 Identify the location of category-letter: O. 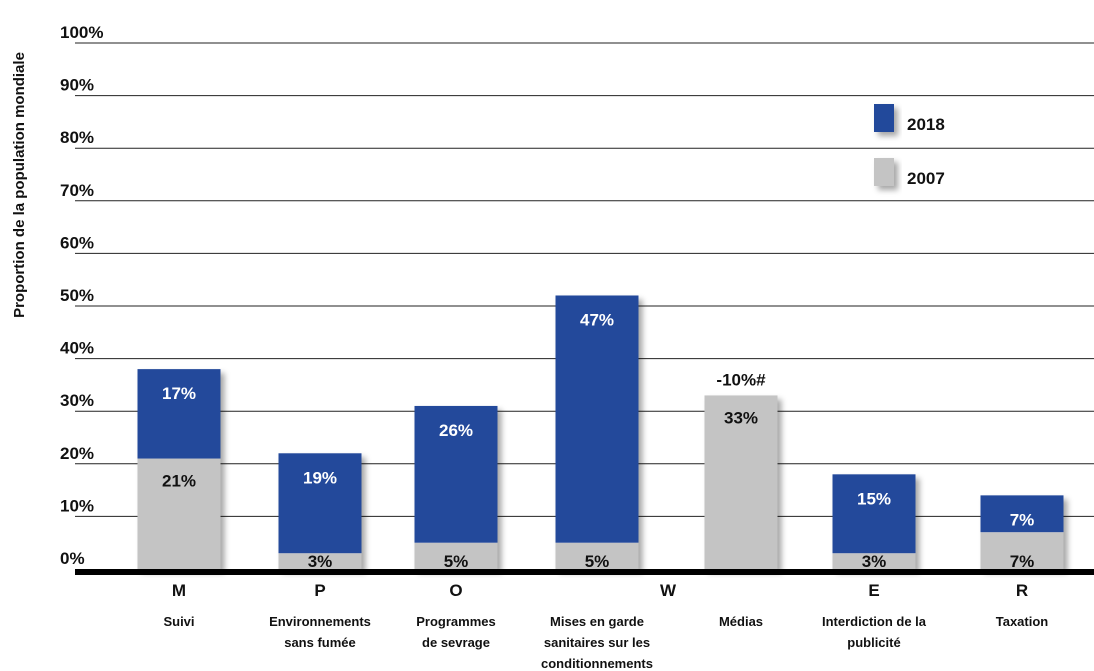
(455, 590).